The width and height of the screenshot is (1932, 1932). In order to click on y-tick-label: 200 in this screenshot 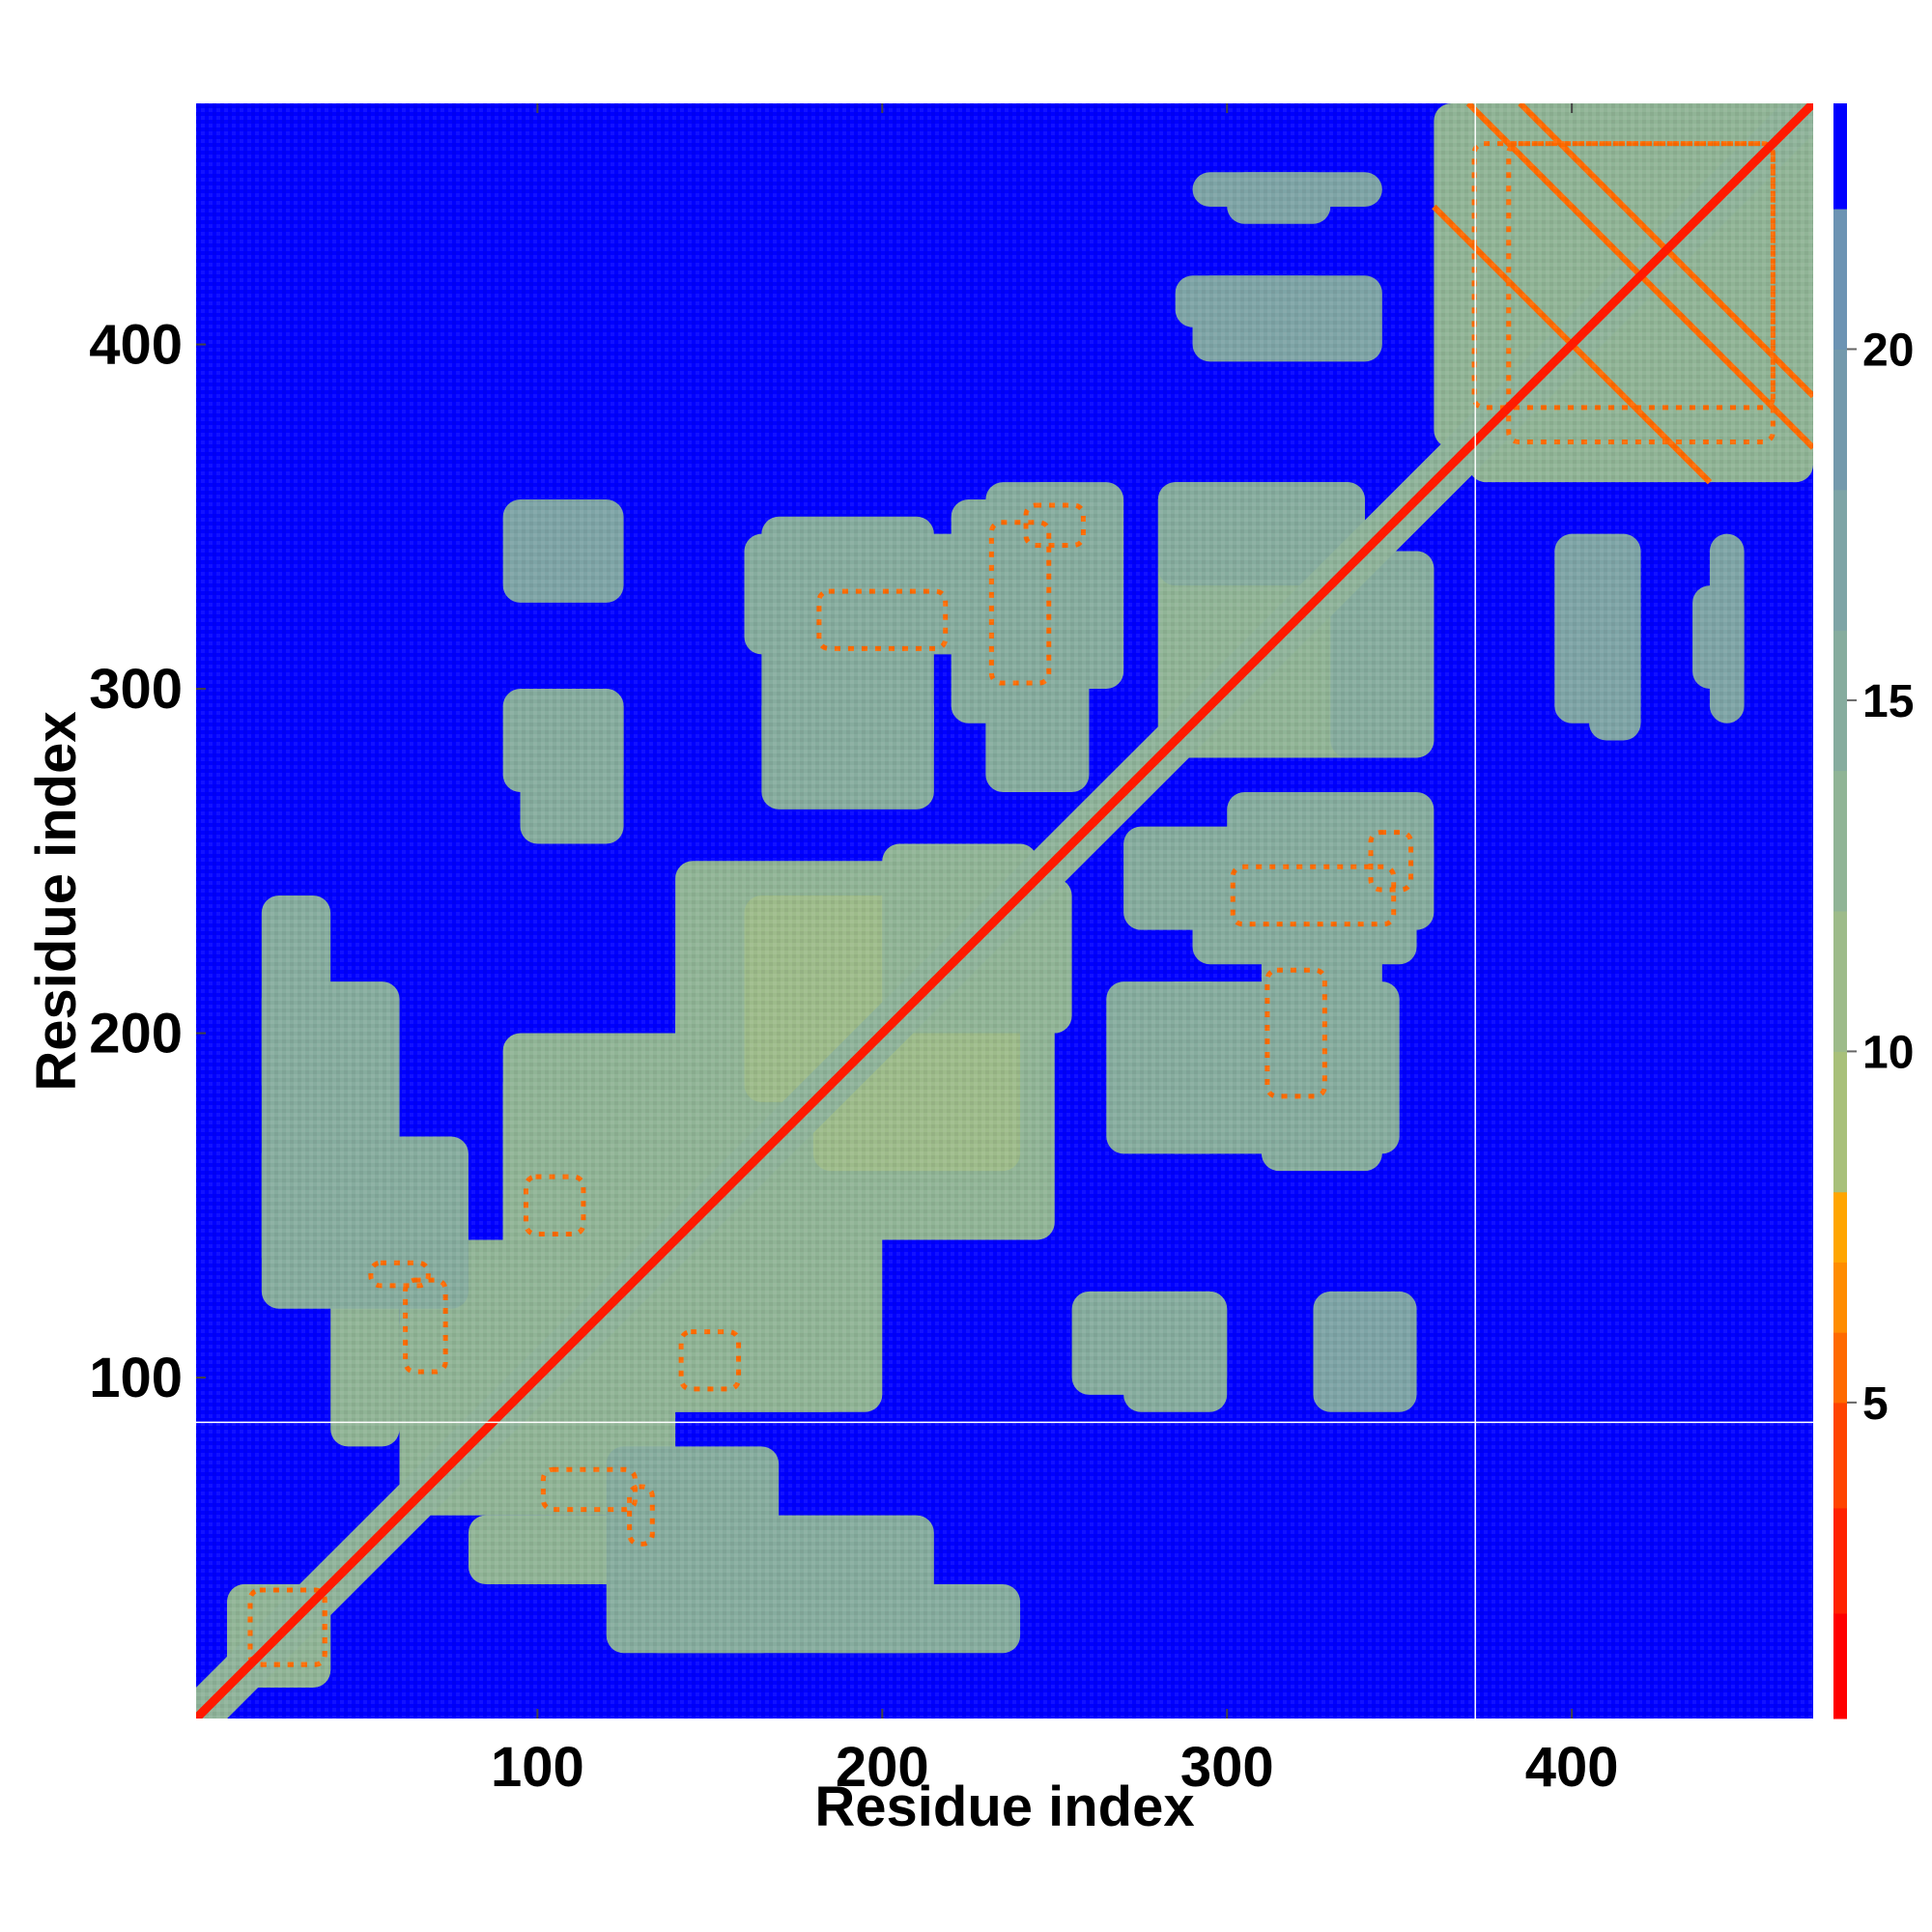, I will do `click(136, 1034)`.